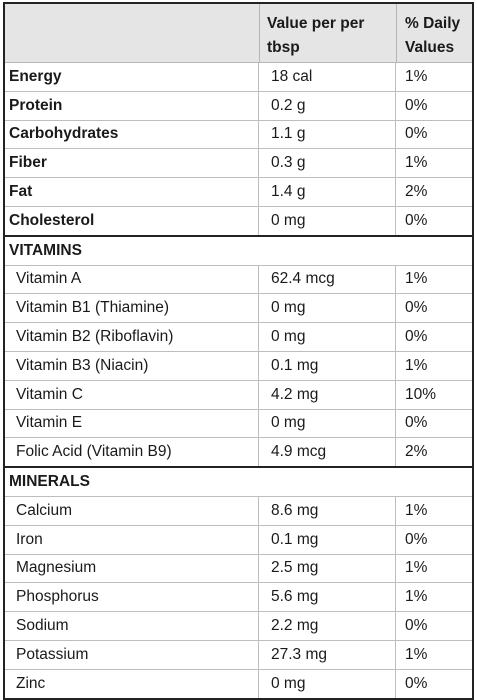  I want to click on table-row: Cholesterol 0 mg 0%, so click(238, 220).